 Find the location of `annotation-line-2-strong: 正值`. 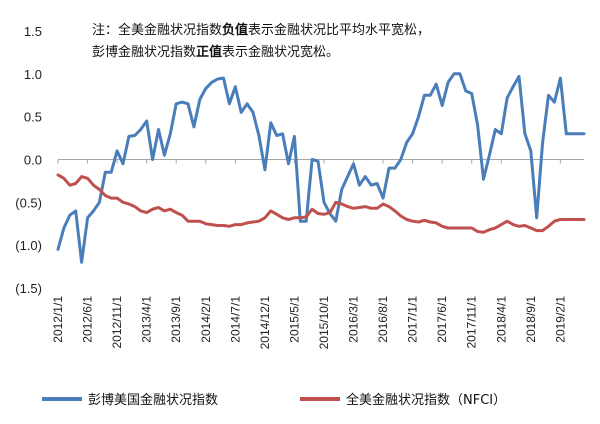

annotation-line-2-strong: 正值 is located at coordinates (209, 52).